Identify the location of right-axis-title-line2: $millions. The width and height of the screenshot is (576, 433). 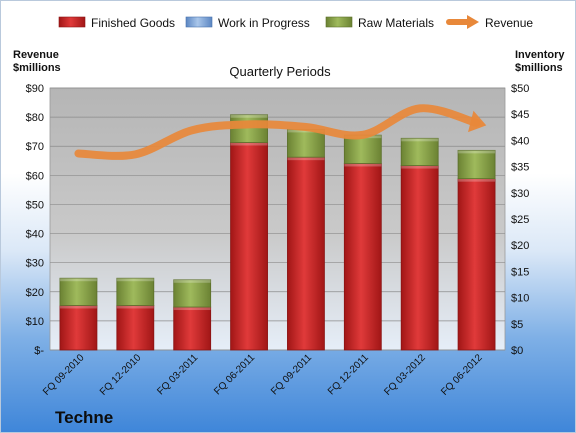
(539, 68).